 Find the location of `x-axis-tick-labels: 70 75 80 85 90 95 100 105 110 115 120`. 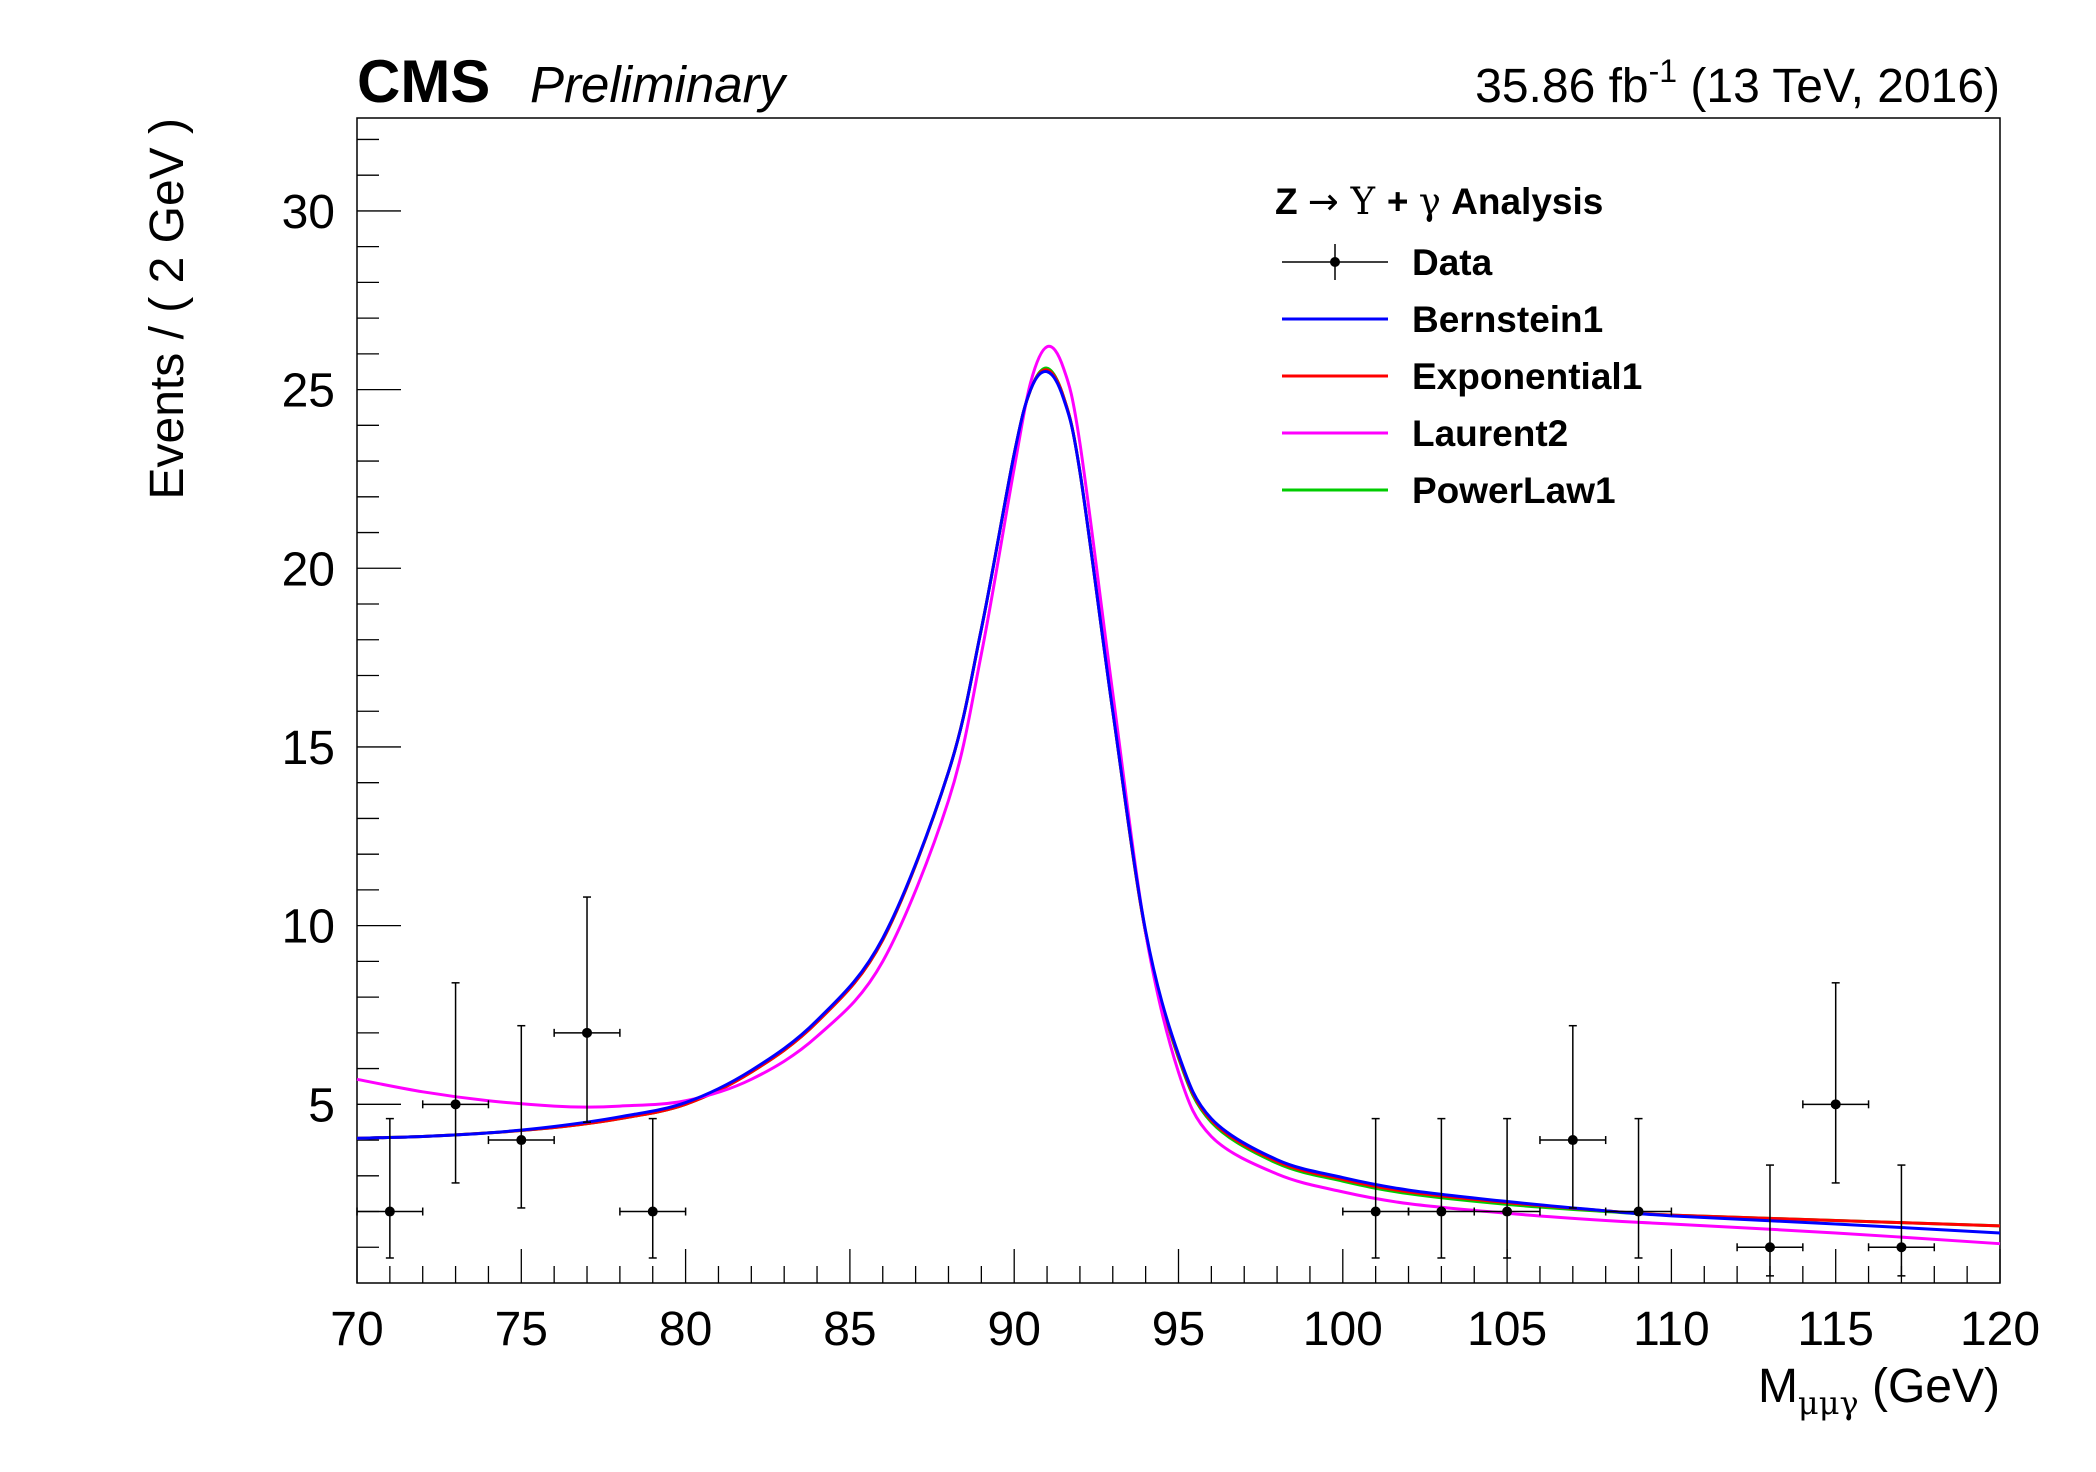

x-axis-tick-labels: 70 75 80 85 90 95 100 105 110 115 120 is located at coordinates (1185, 1329).